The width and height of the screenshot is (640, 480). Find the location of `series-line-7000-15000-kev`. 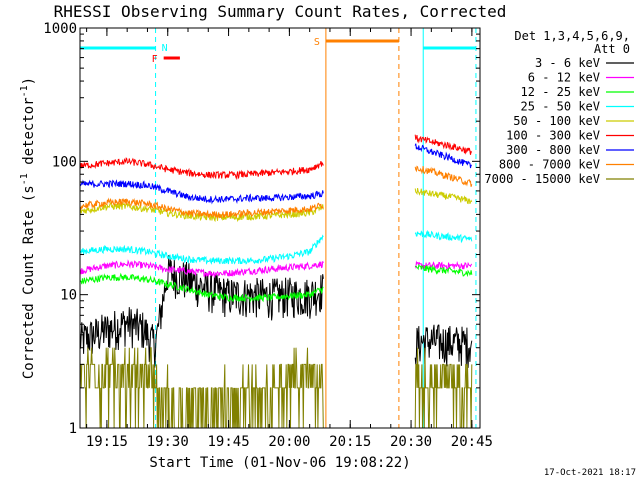

series-line-7000-15000-kev is located at coordinates (276, 387).